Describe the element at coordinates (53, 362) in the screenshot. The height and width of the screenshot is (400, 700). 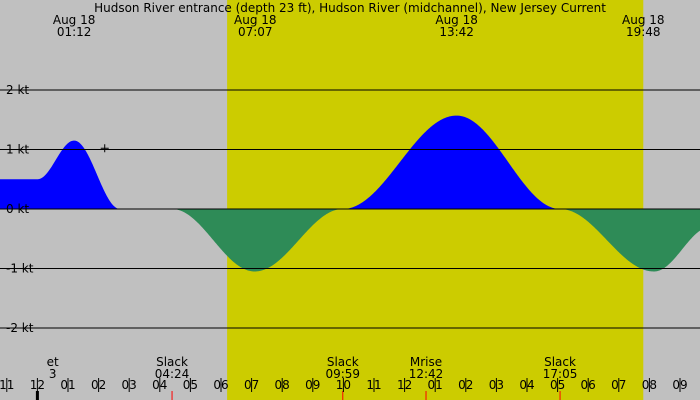
I see `event-name-label: et` at that location.